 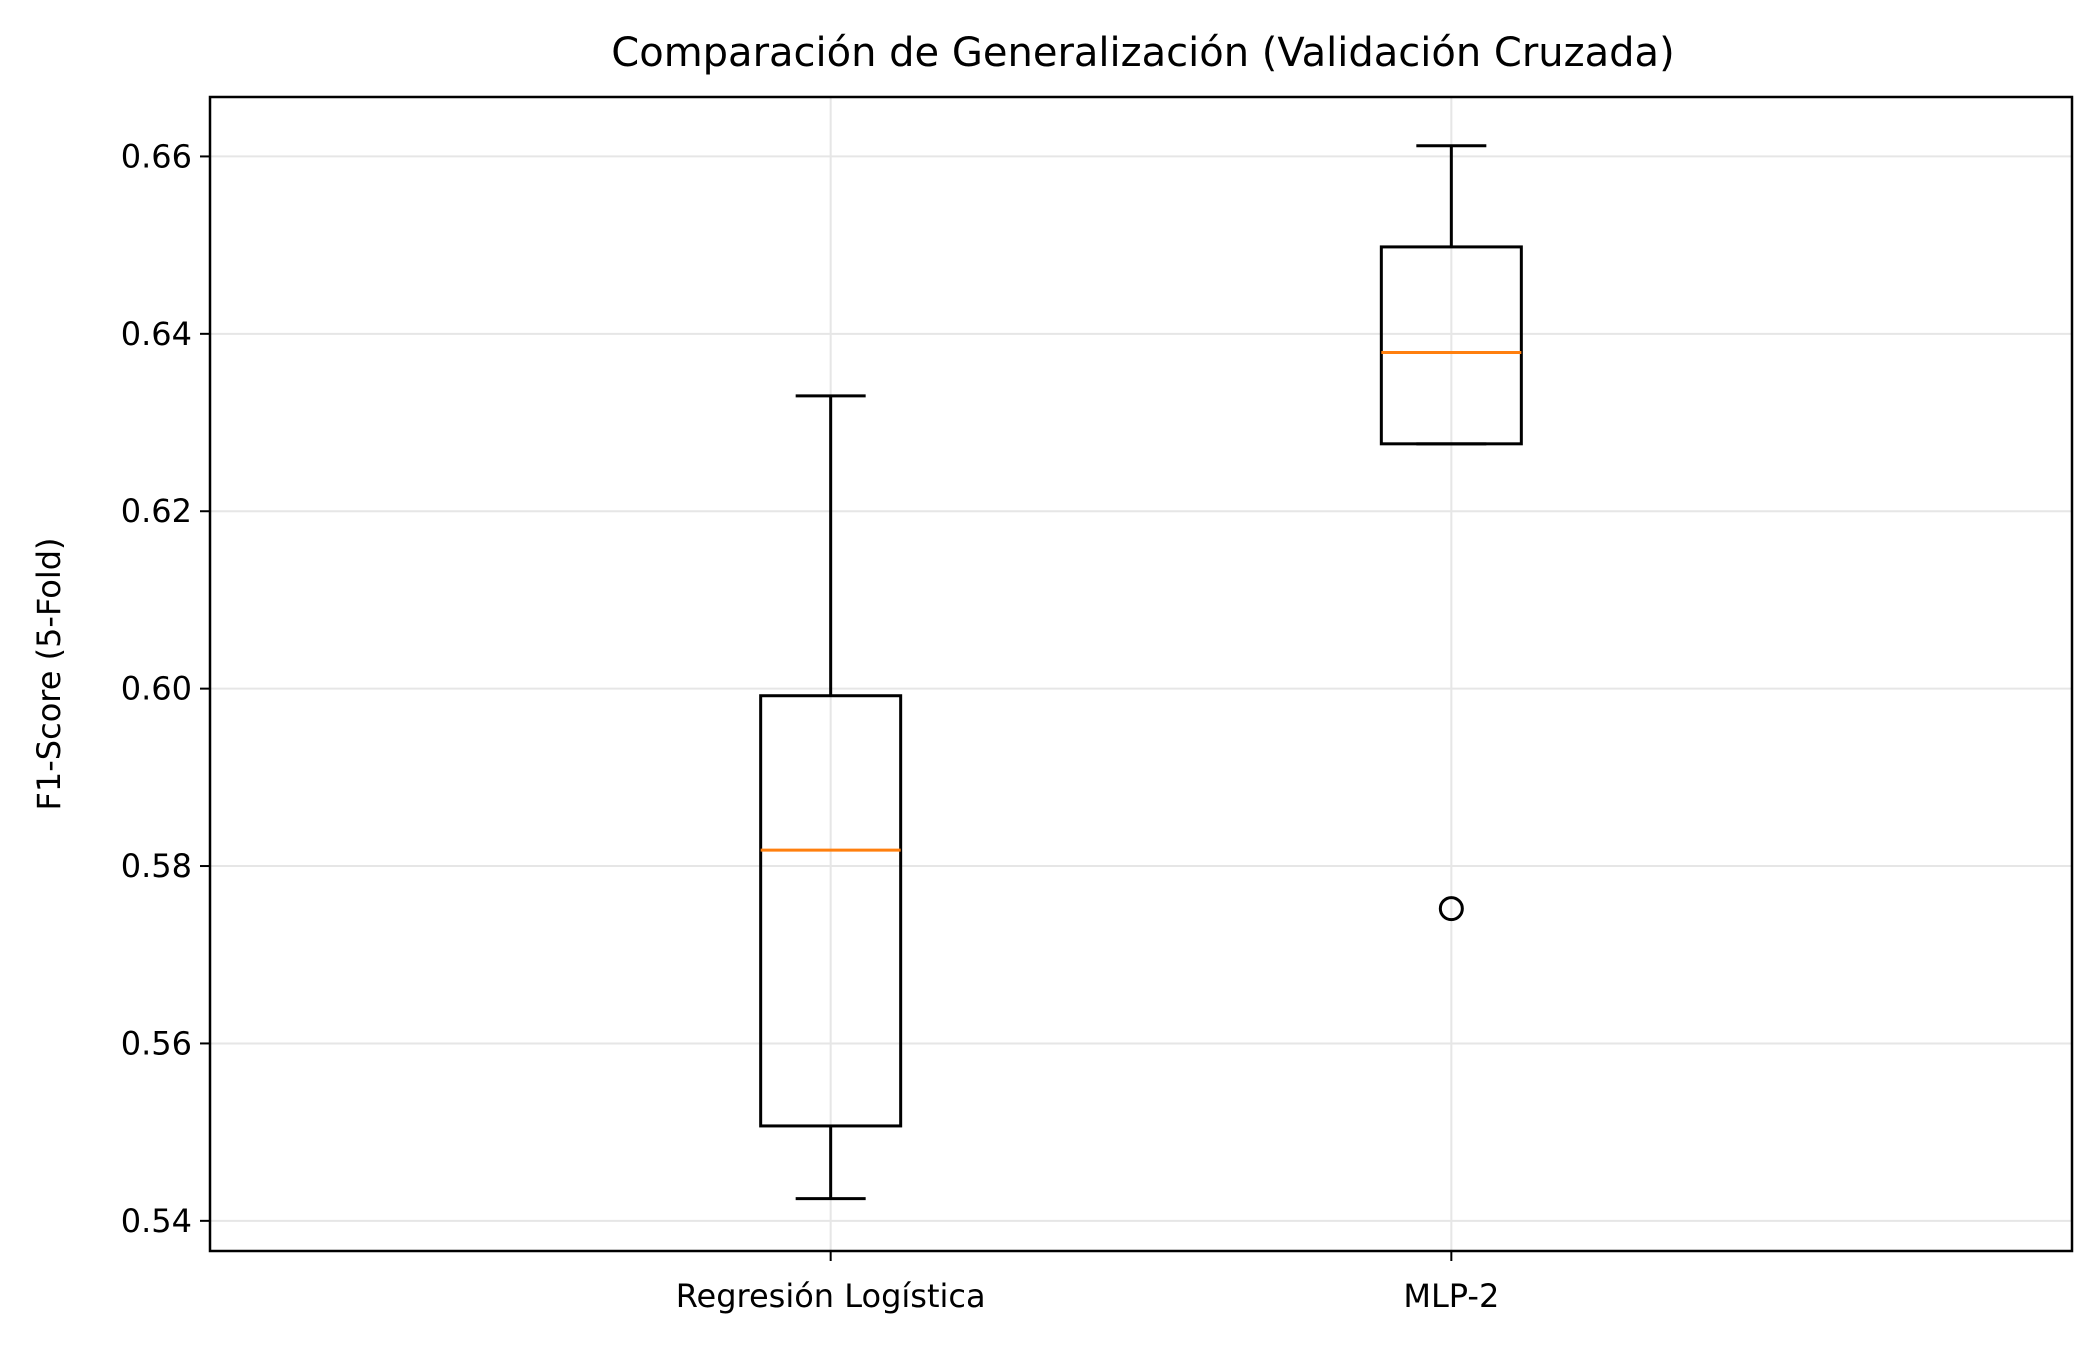 What do you see at coordinates (1451, 909) in the screenshot?
I see `outlier-point` at bounding box center [1451, 909].